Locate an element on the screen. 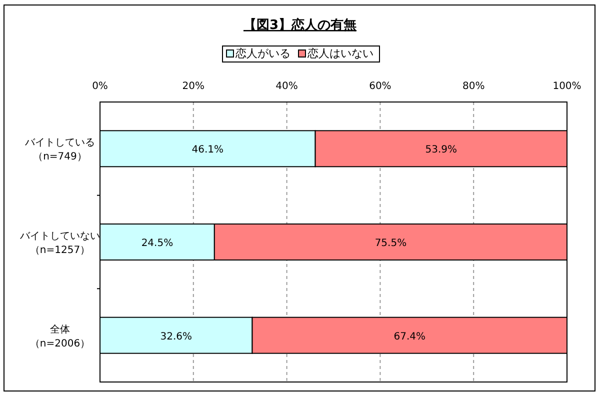 This screenshot has height=395, width=600. y-tick-label: バイトしていない（n=1257） is located at coordinates (59, 243).